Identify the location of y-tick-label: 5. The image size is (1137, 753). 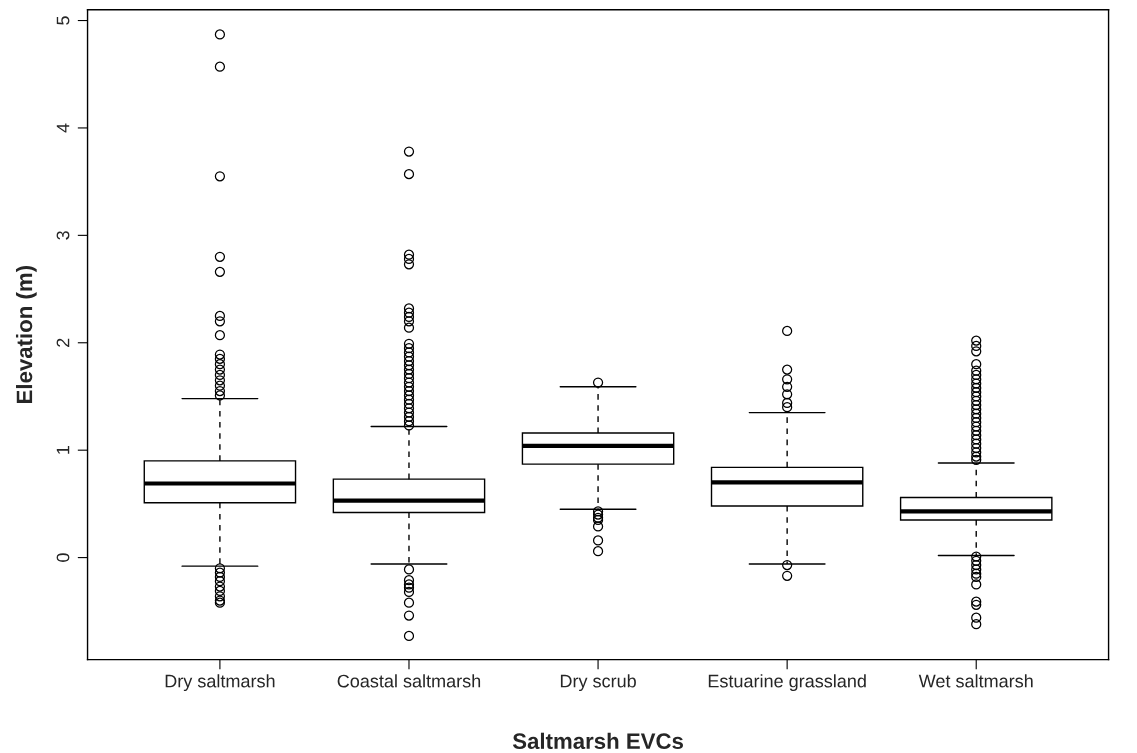
(63, 20).